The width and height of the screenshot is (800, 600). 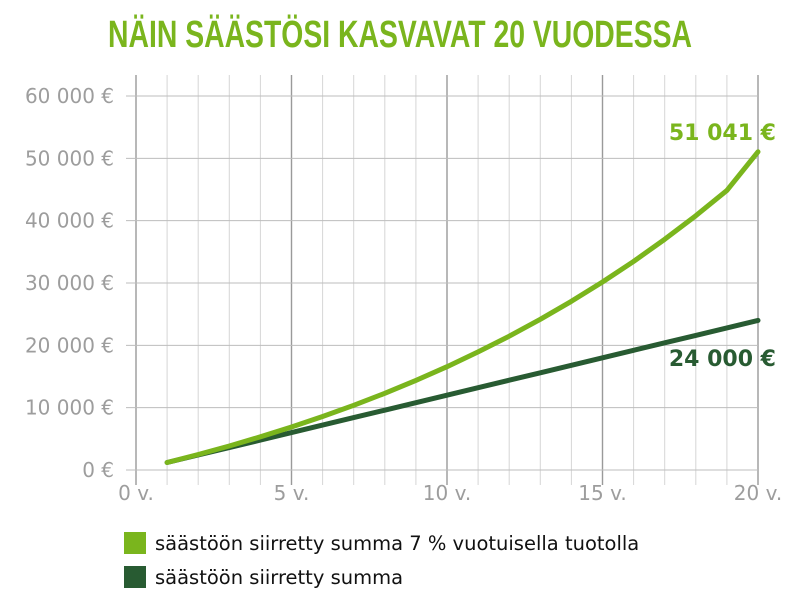 What do you see at coordinates (136, 493) in the screenshot?
I see `x-tick-label: 0 v.` at bounding box center [136, 493].